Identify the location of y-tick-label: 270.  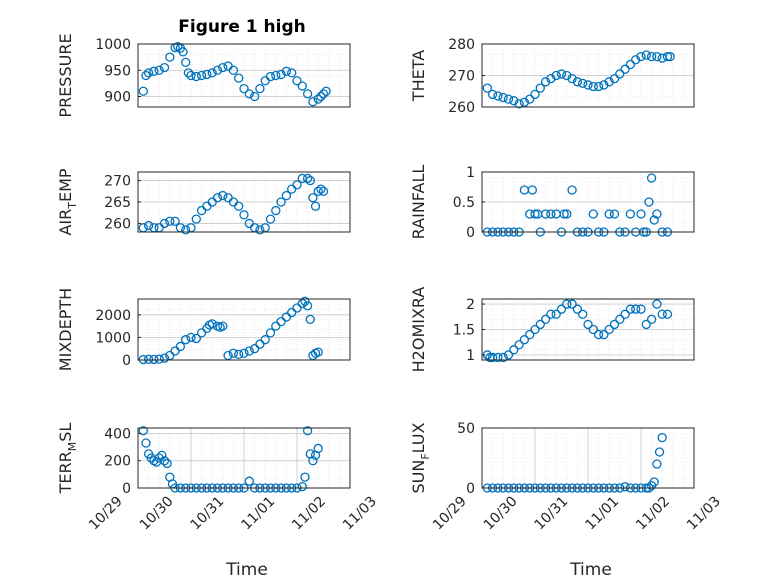
(461, 77).